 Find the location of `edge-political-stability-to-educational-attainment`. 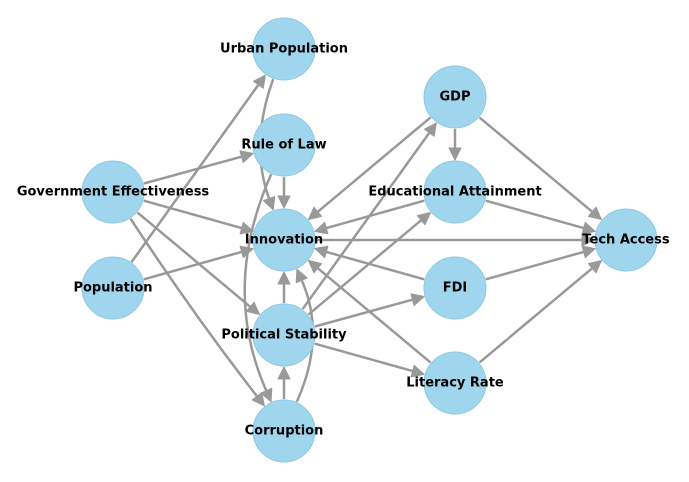

edge-political-stability-to-educational-attainment is located at coordinates (369, 264).